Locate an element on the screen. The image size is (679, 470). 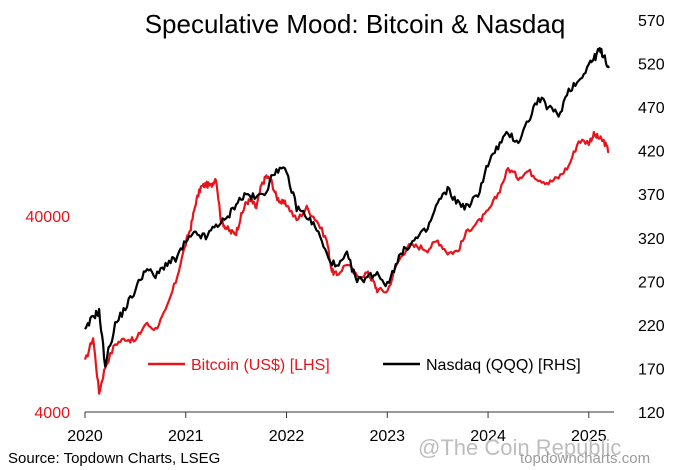
x-axis-ticks: 2020 2021 2022 2023 2024 2025 is located at coordinates (337, 428).